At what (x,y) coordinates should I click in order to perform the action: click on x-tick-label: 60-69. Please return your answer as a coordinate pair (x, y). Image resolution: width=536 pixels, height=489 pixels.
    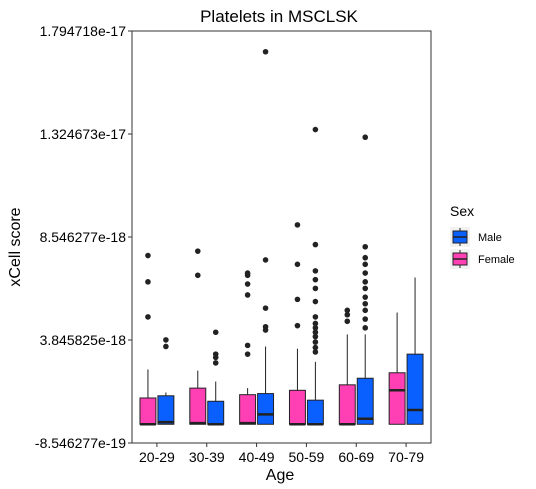
    Looking at the image, I should click on (356, 457).